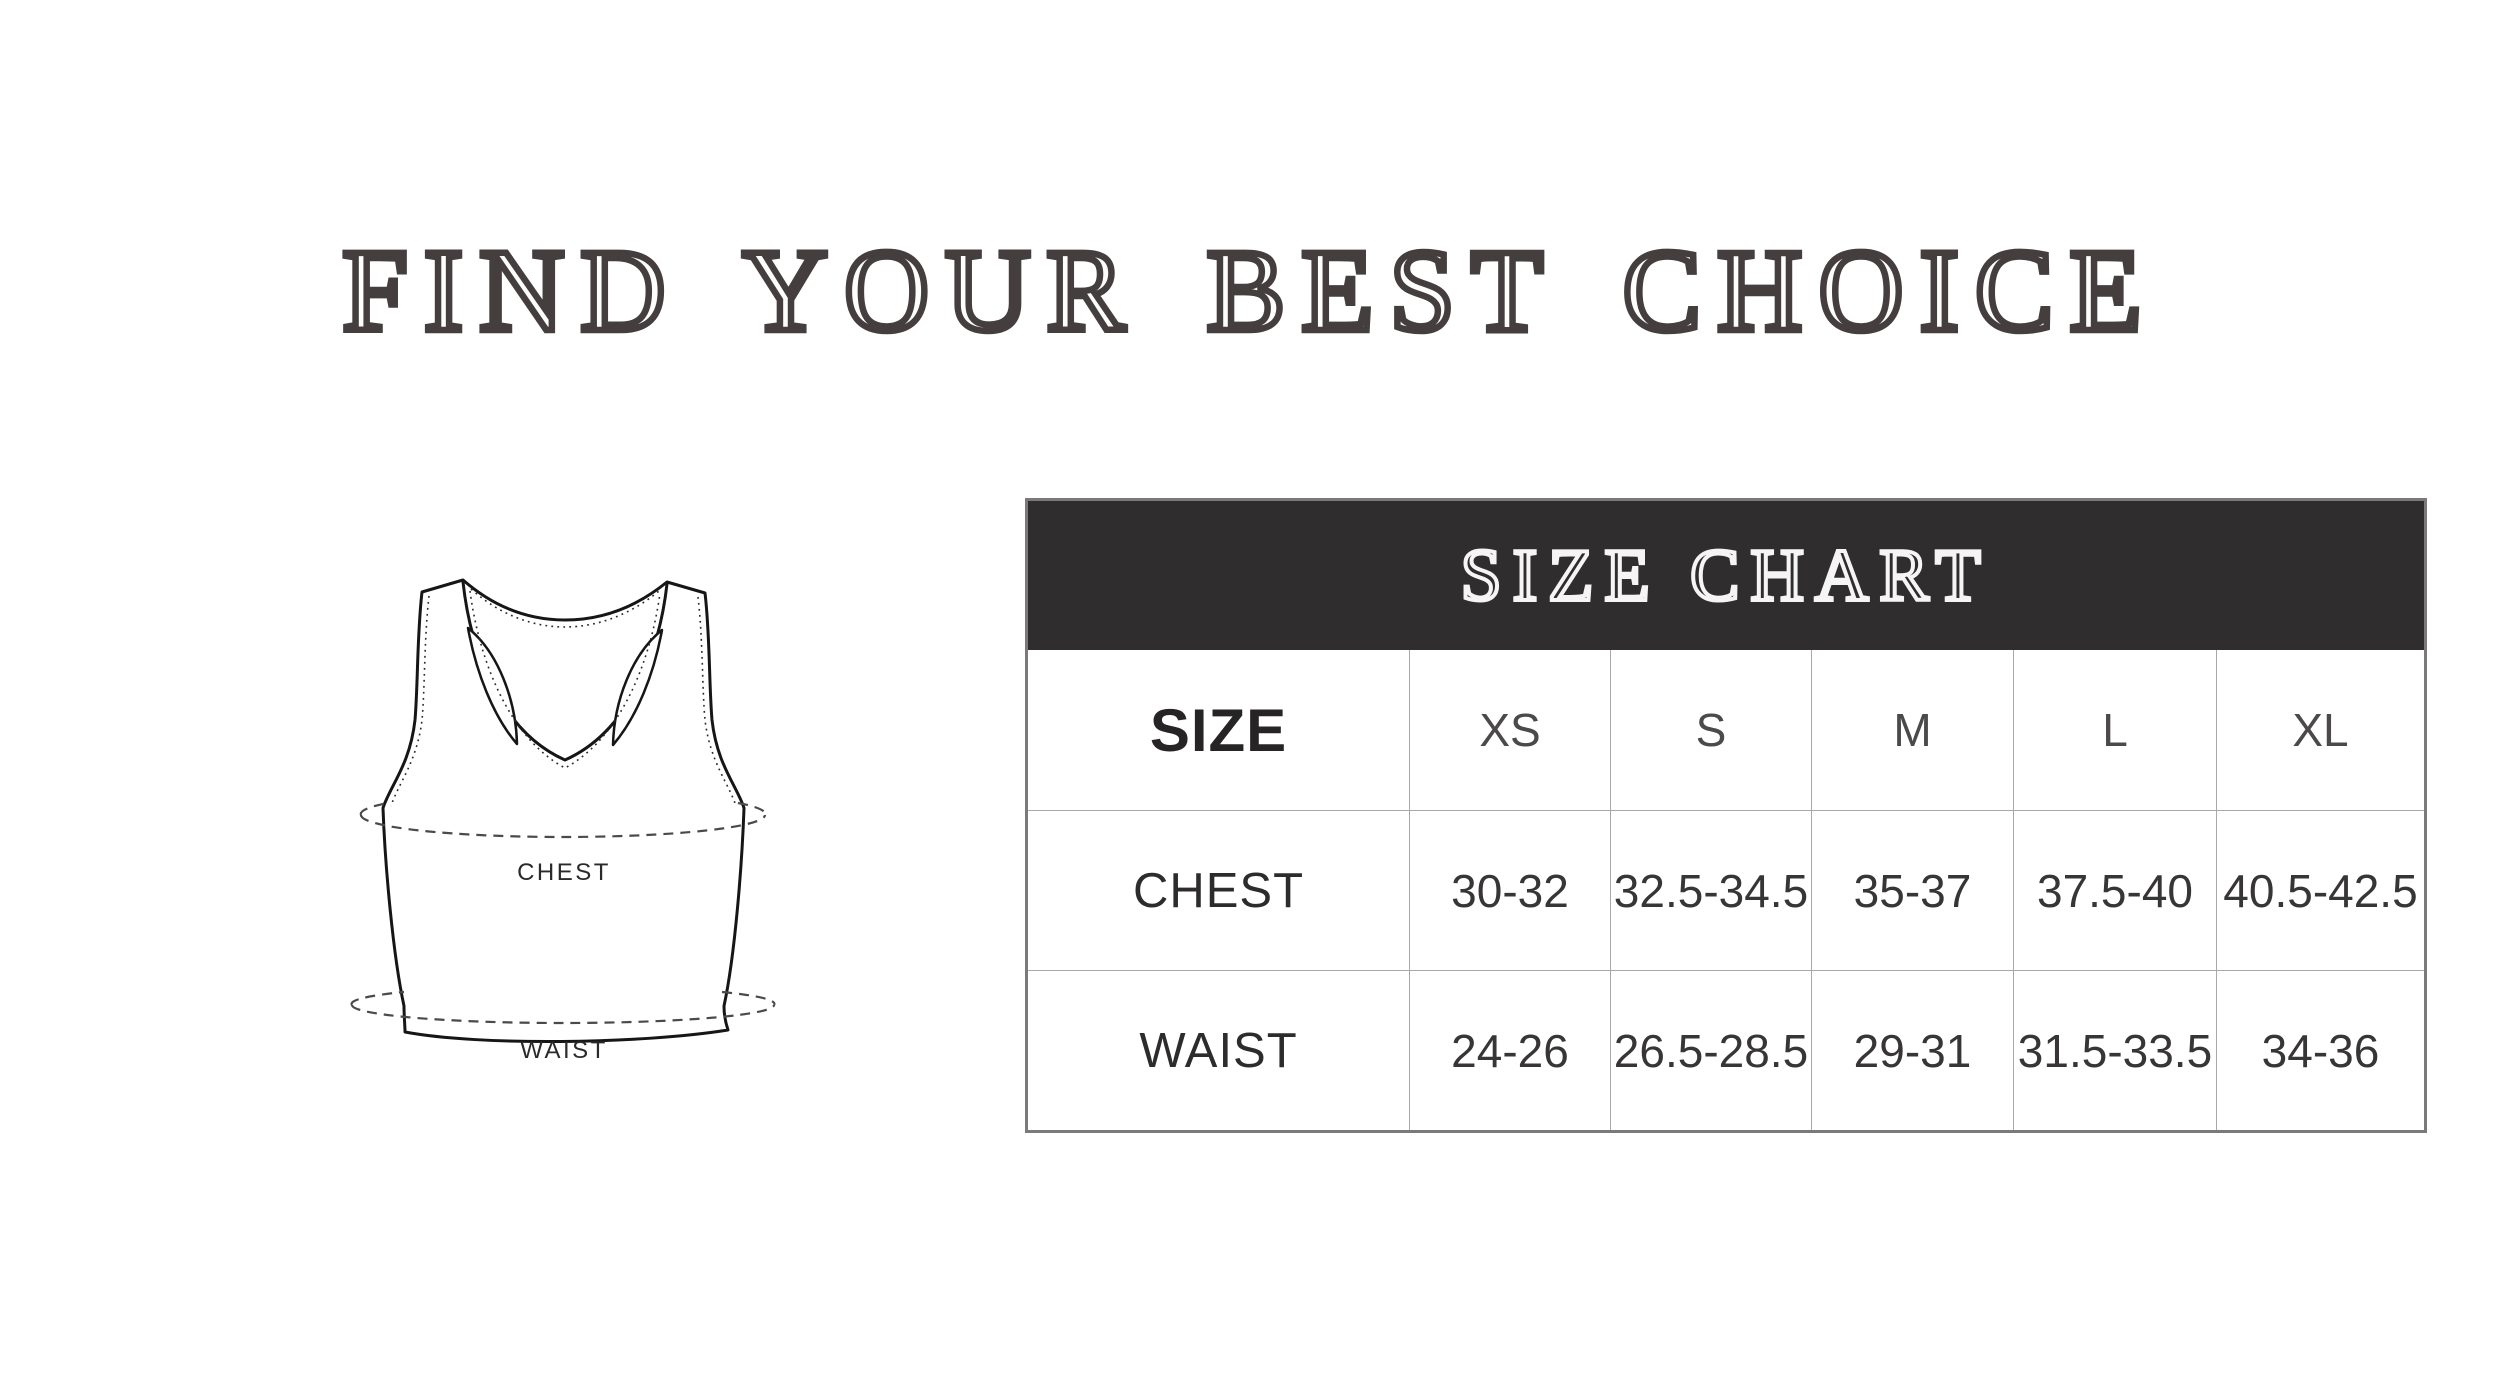  What do you see at coordinates (1218, 730) in the screenshot?
I see `row-header-size: SIZE` at bounding box center [1218, 730].